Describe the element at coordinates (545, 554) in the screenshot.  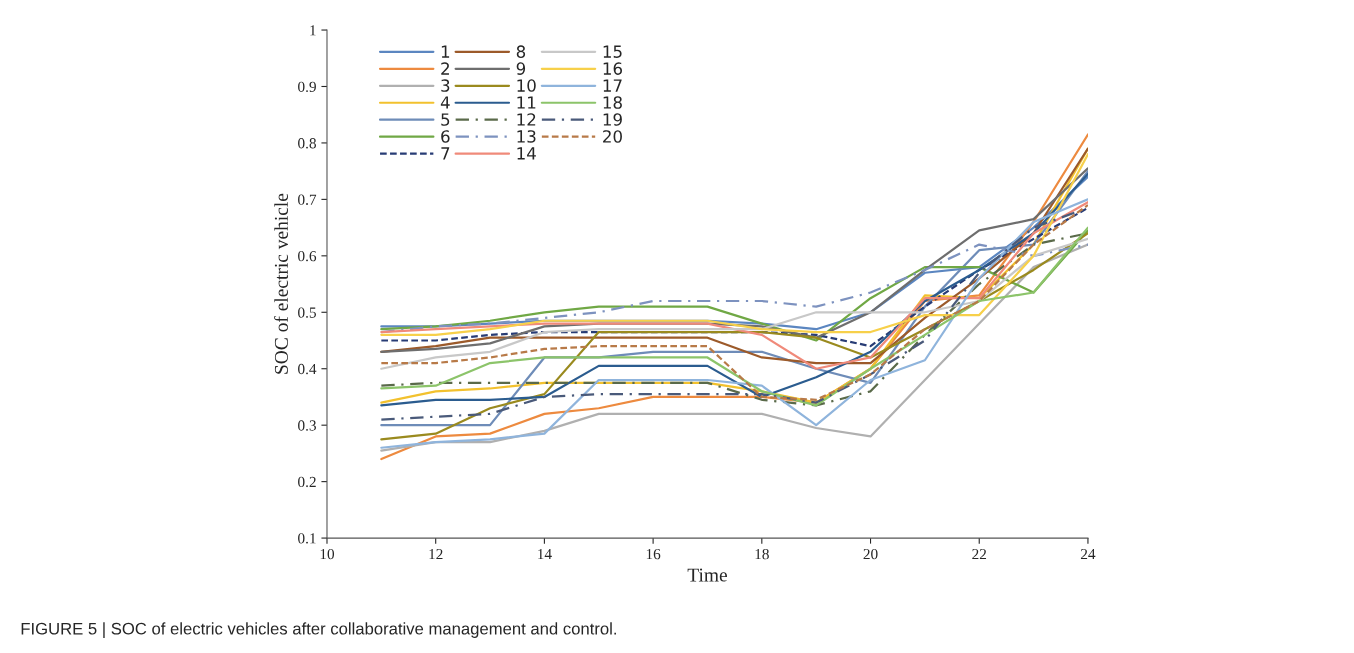
I see `x-tick-label: 14` at that location.